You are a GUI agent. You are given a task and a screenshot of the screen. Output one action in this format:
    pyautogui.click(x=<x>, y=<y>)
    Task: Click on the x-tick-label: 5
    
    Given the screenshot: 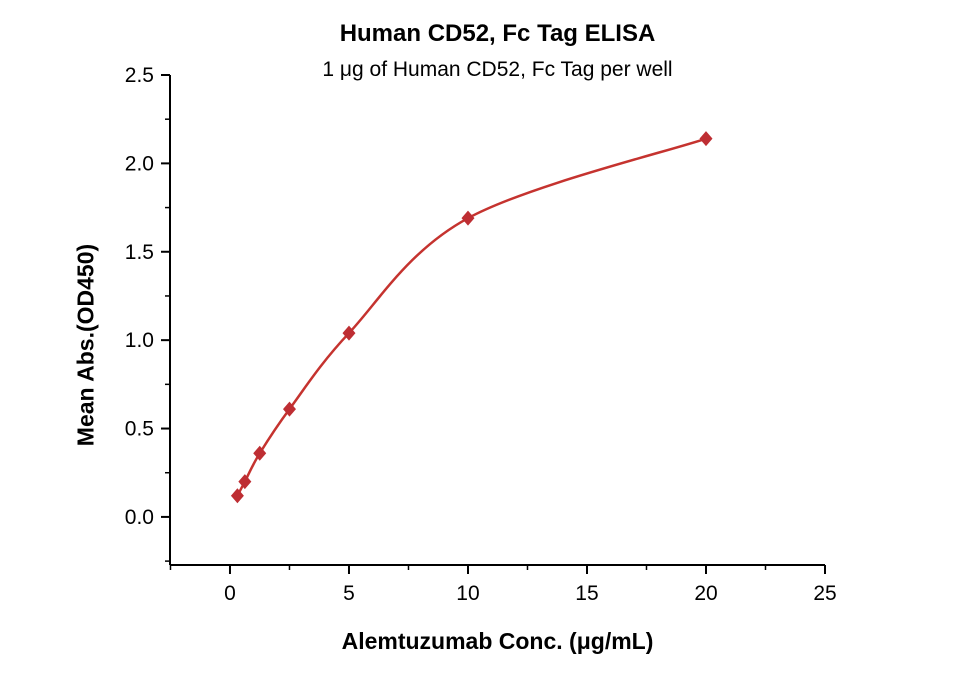 What is the action you would take?
    pyautogui.click(x=349, y=593)
    